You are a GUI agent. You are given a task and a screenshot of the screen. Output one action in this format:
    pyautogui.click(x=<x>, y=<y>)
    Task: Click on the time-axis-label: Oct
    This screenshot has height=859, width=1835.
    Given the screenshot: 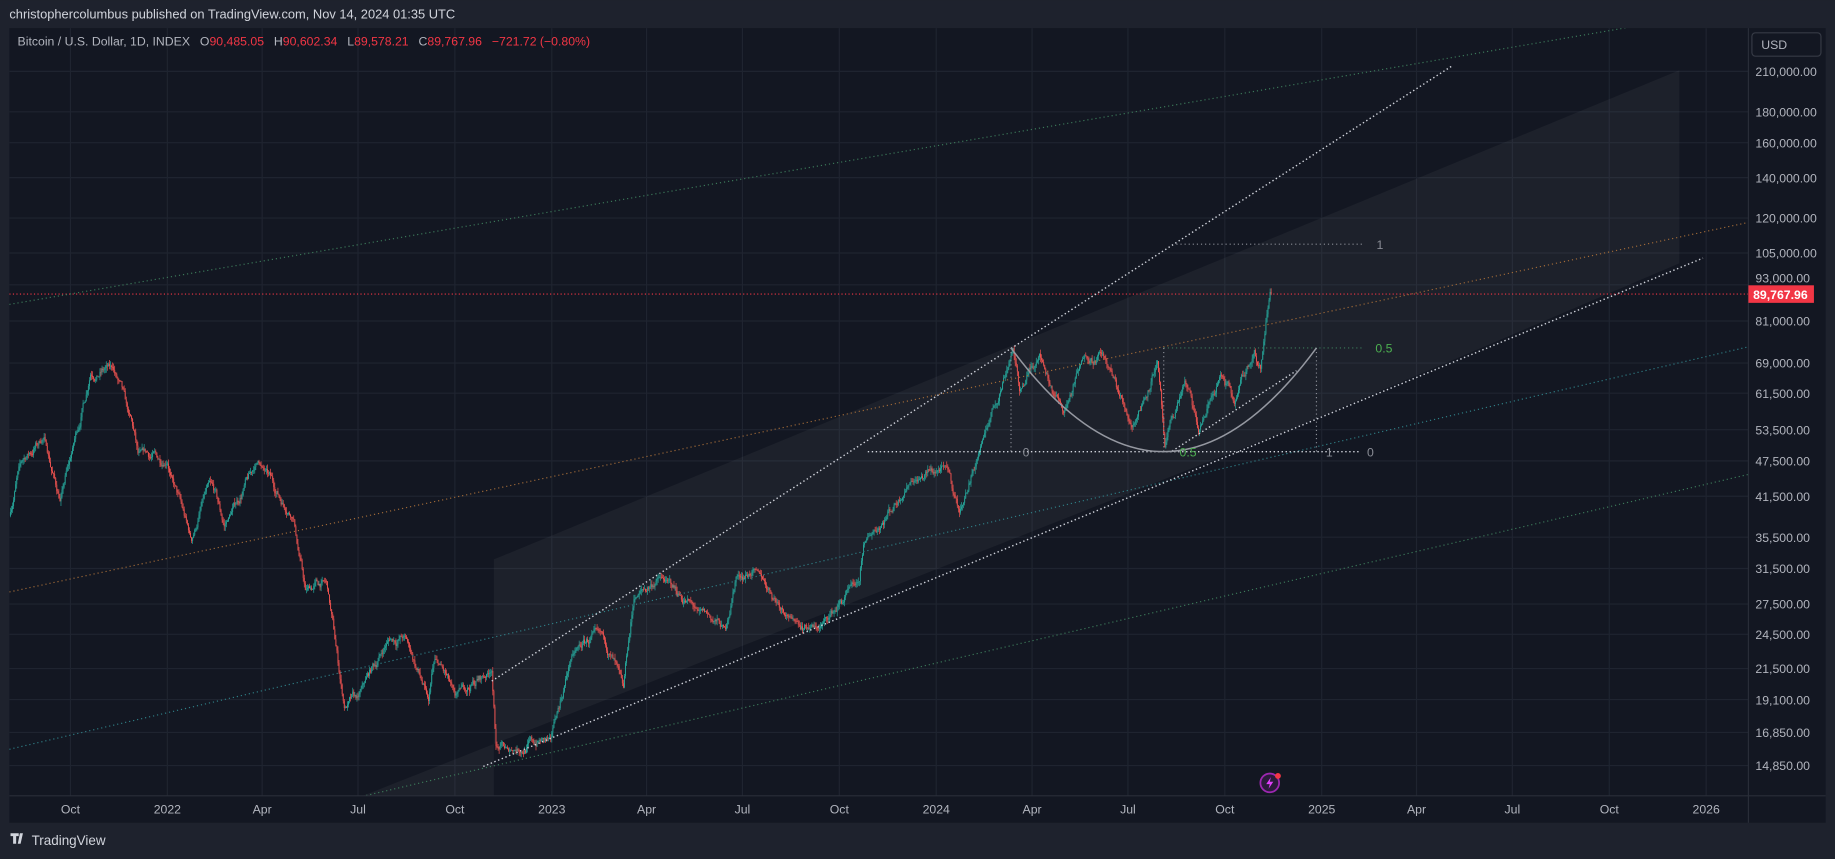 What is the action you would take?
    pyautogui.click(x=71, y=809)
    